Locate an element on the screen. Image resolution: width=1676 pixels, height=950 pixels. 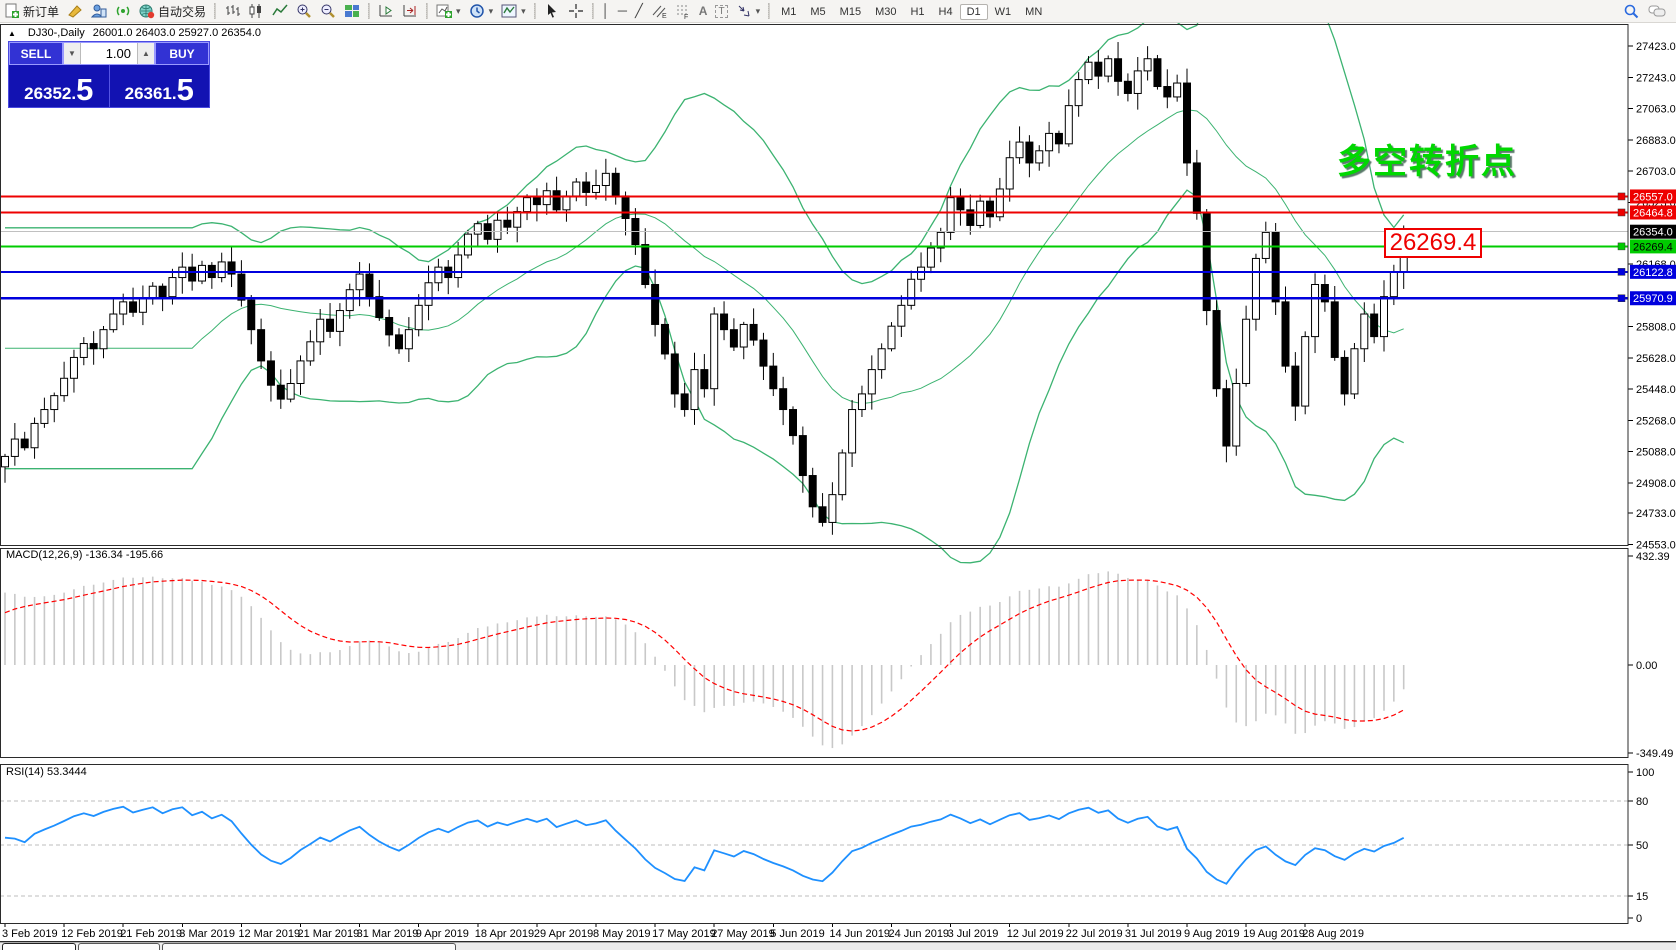
svg-text: 25628.0 is located at coordinates (1656, 359).